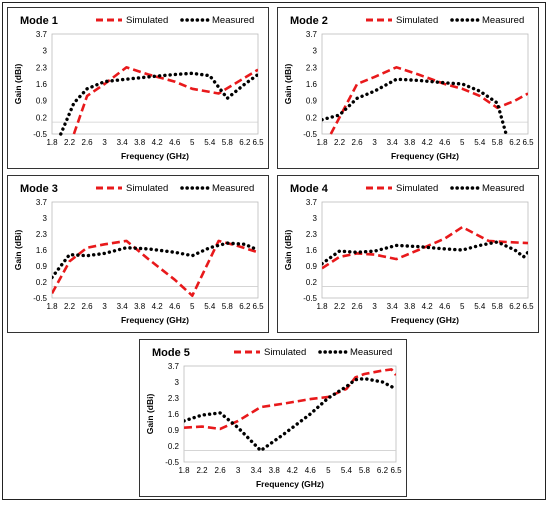  I want to click on y-tick-label: 2.3, so click(42, 67).